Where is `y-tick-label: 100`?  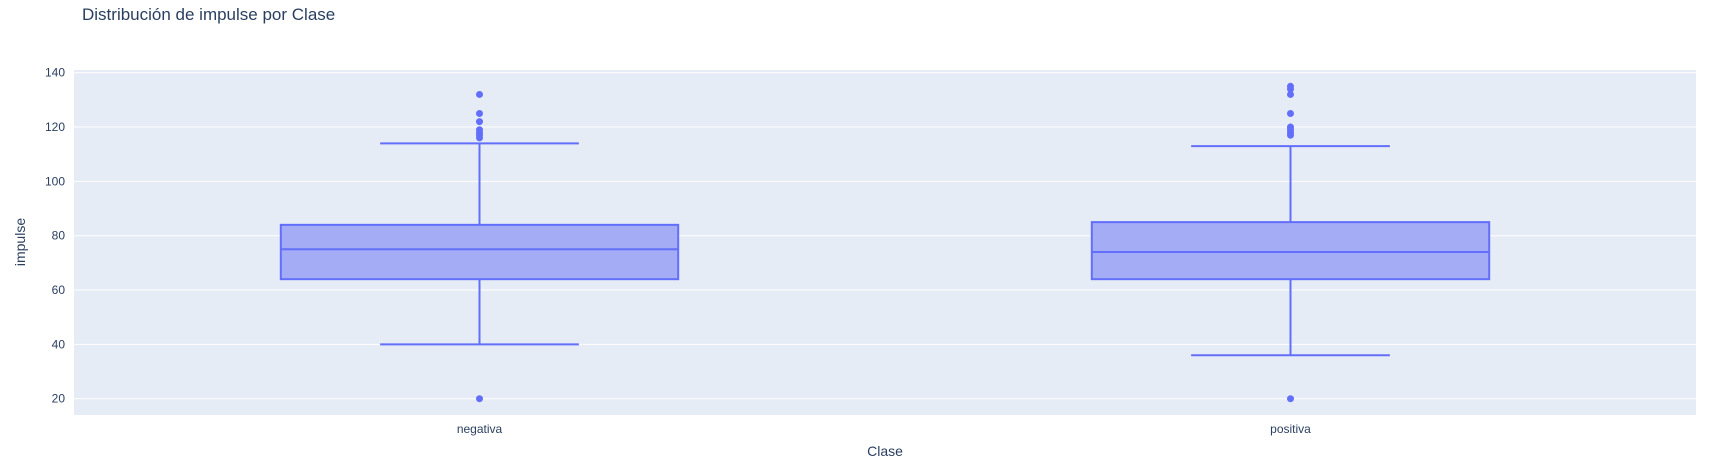
y-tick-label: 100 is located at coordinates (55, 181).